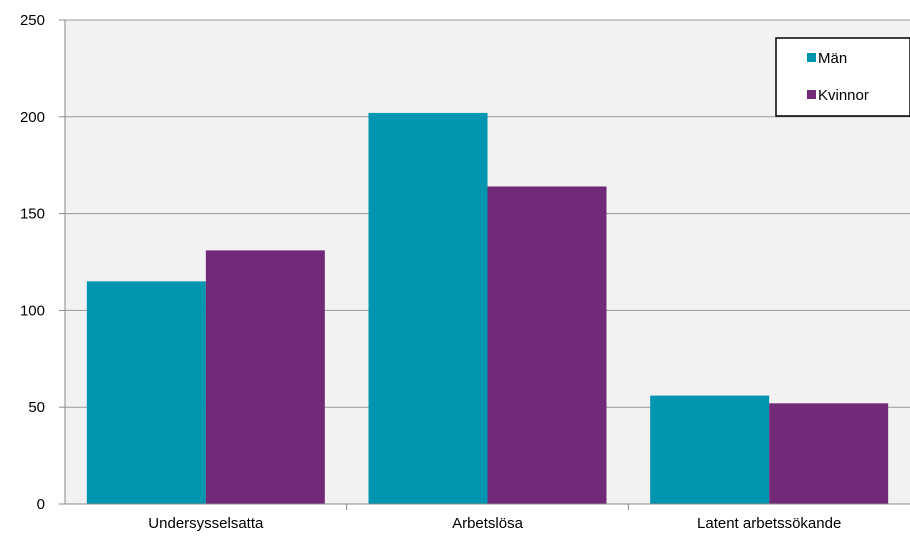 The image size is (910, 536). I want to click on legend-box, so click(842, 77).